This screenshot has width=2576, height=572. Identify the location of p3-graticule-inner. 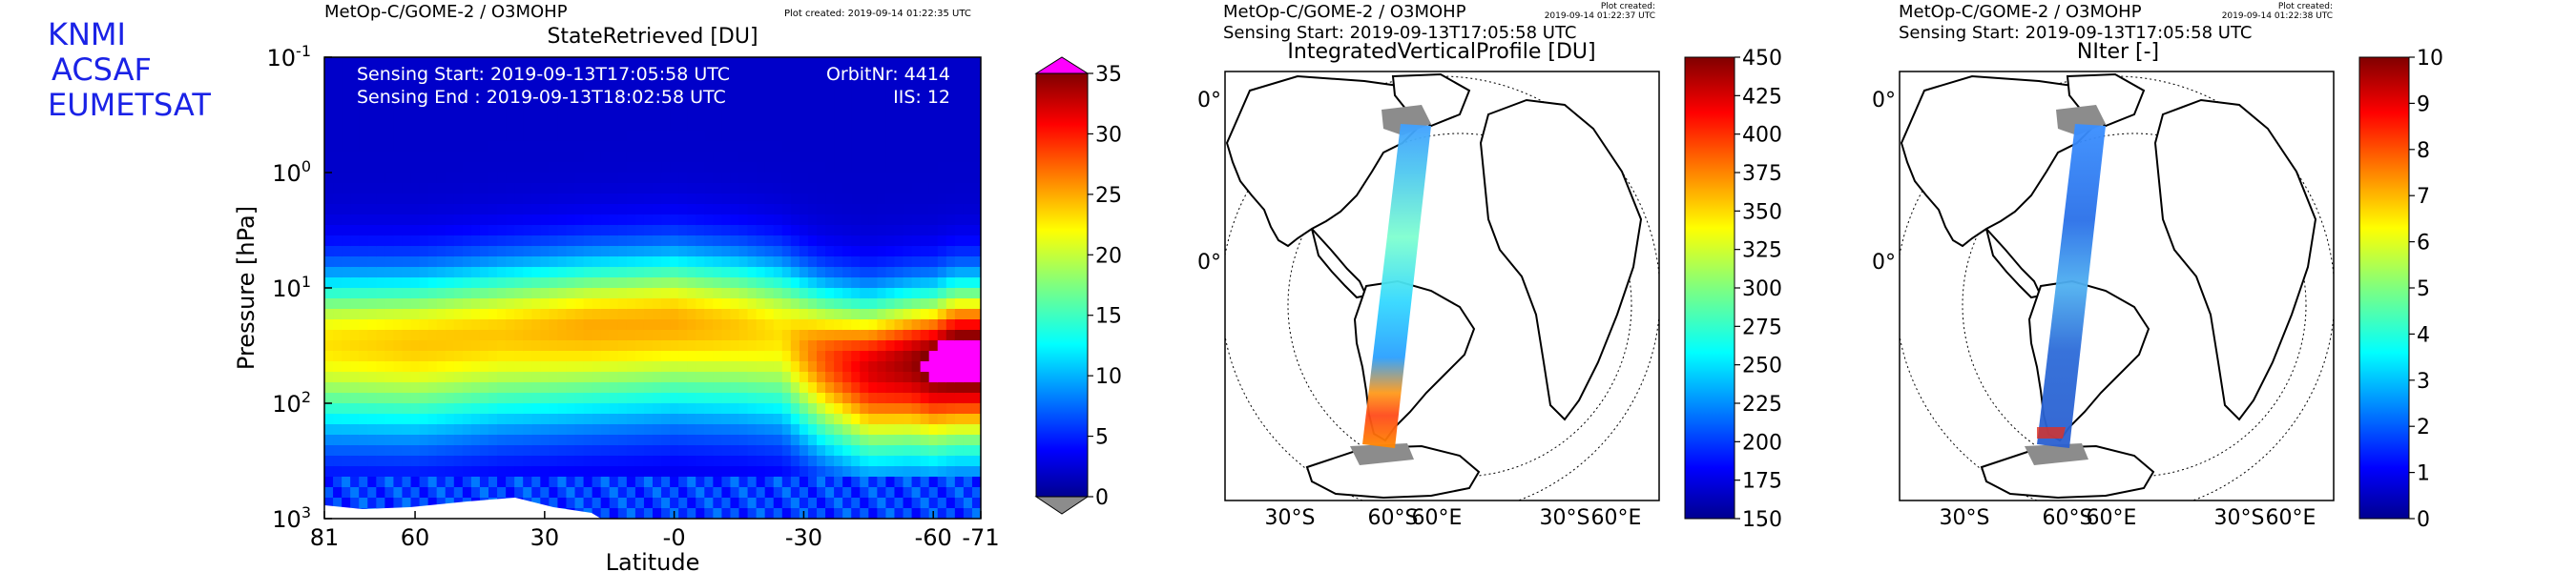
(2134, 305).